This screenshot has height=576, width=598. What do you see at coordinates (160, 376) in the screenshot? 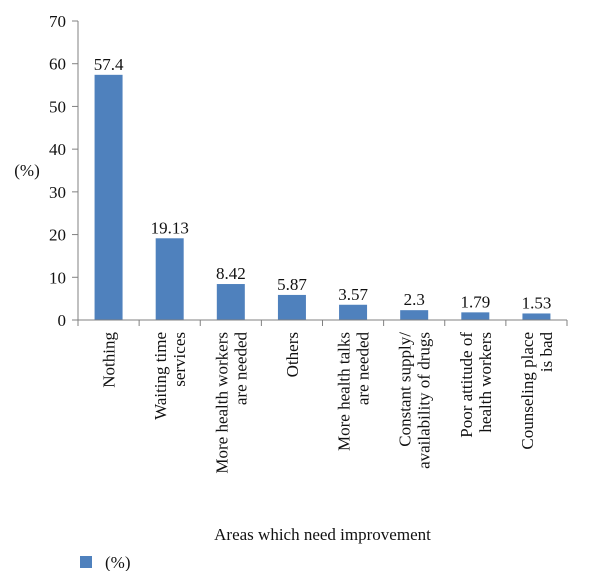
I see `category-label-line: Waiting time` at bounding box center [160, 376].